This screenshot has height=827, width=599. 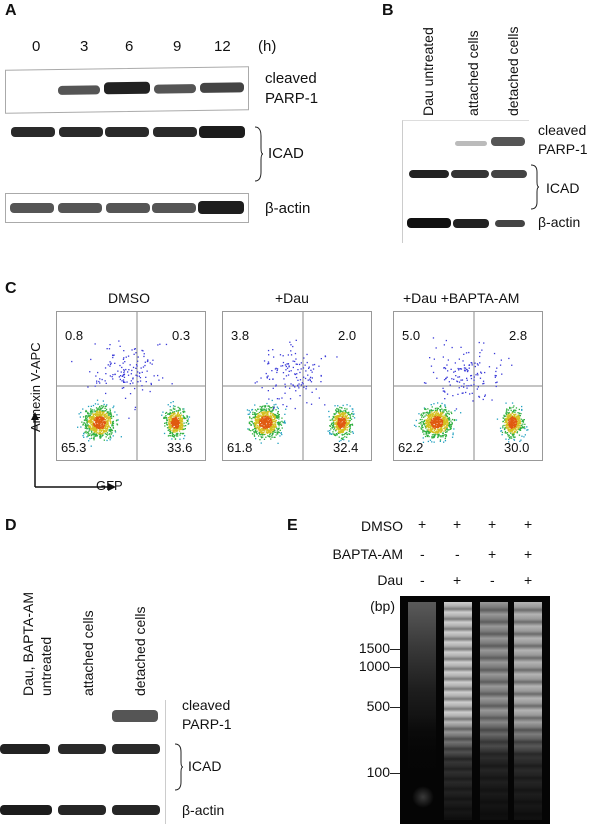 I want to click on bracket-a-icad, so click(x=259, y=154).